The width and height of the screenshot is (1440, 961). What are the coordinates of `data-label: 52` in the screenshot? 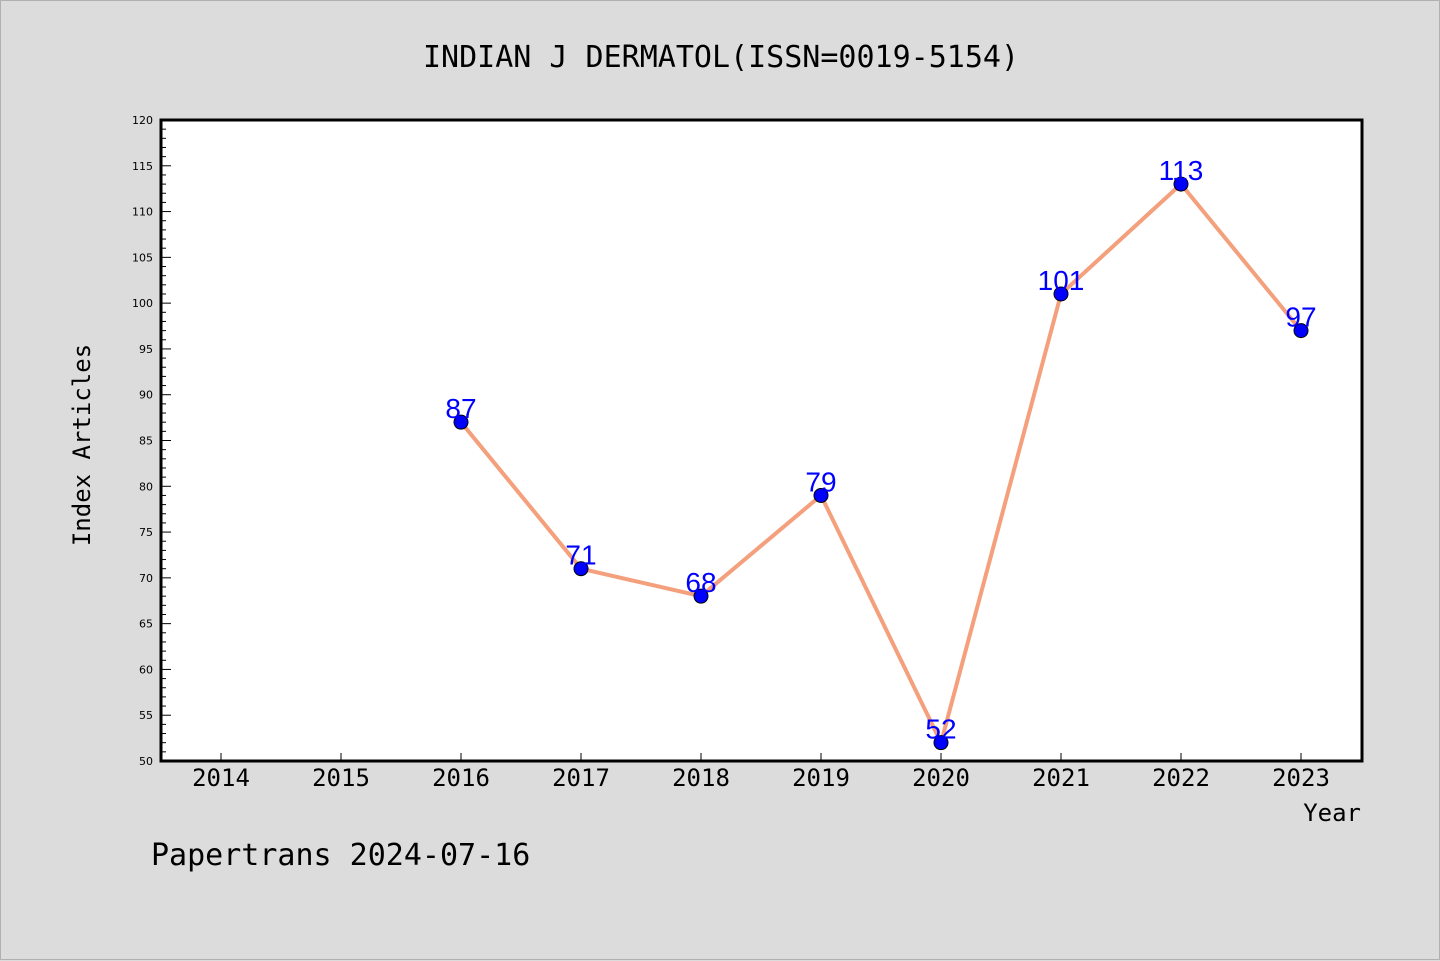 It's located at (940, 729).